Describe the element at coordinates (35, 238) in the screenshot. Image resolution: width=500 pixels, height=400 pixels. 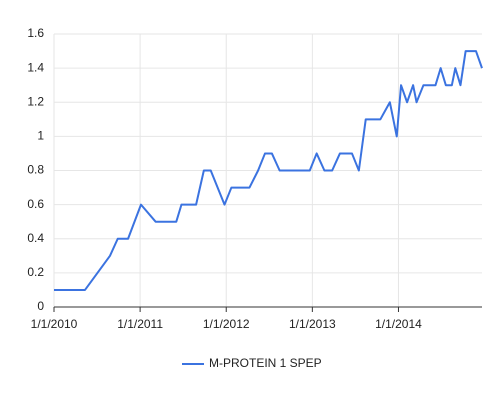
I see `y-tick-label: 0.4` at that location.